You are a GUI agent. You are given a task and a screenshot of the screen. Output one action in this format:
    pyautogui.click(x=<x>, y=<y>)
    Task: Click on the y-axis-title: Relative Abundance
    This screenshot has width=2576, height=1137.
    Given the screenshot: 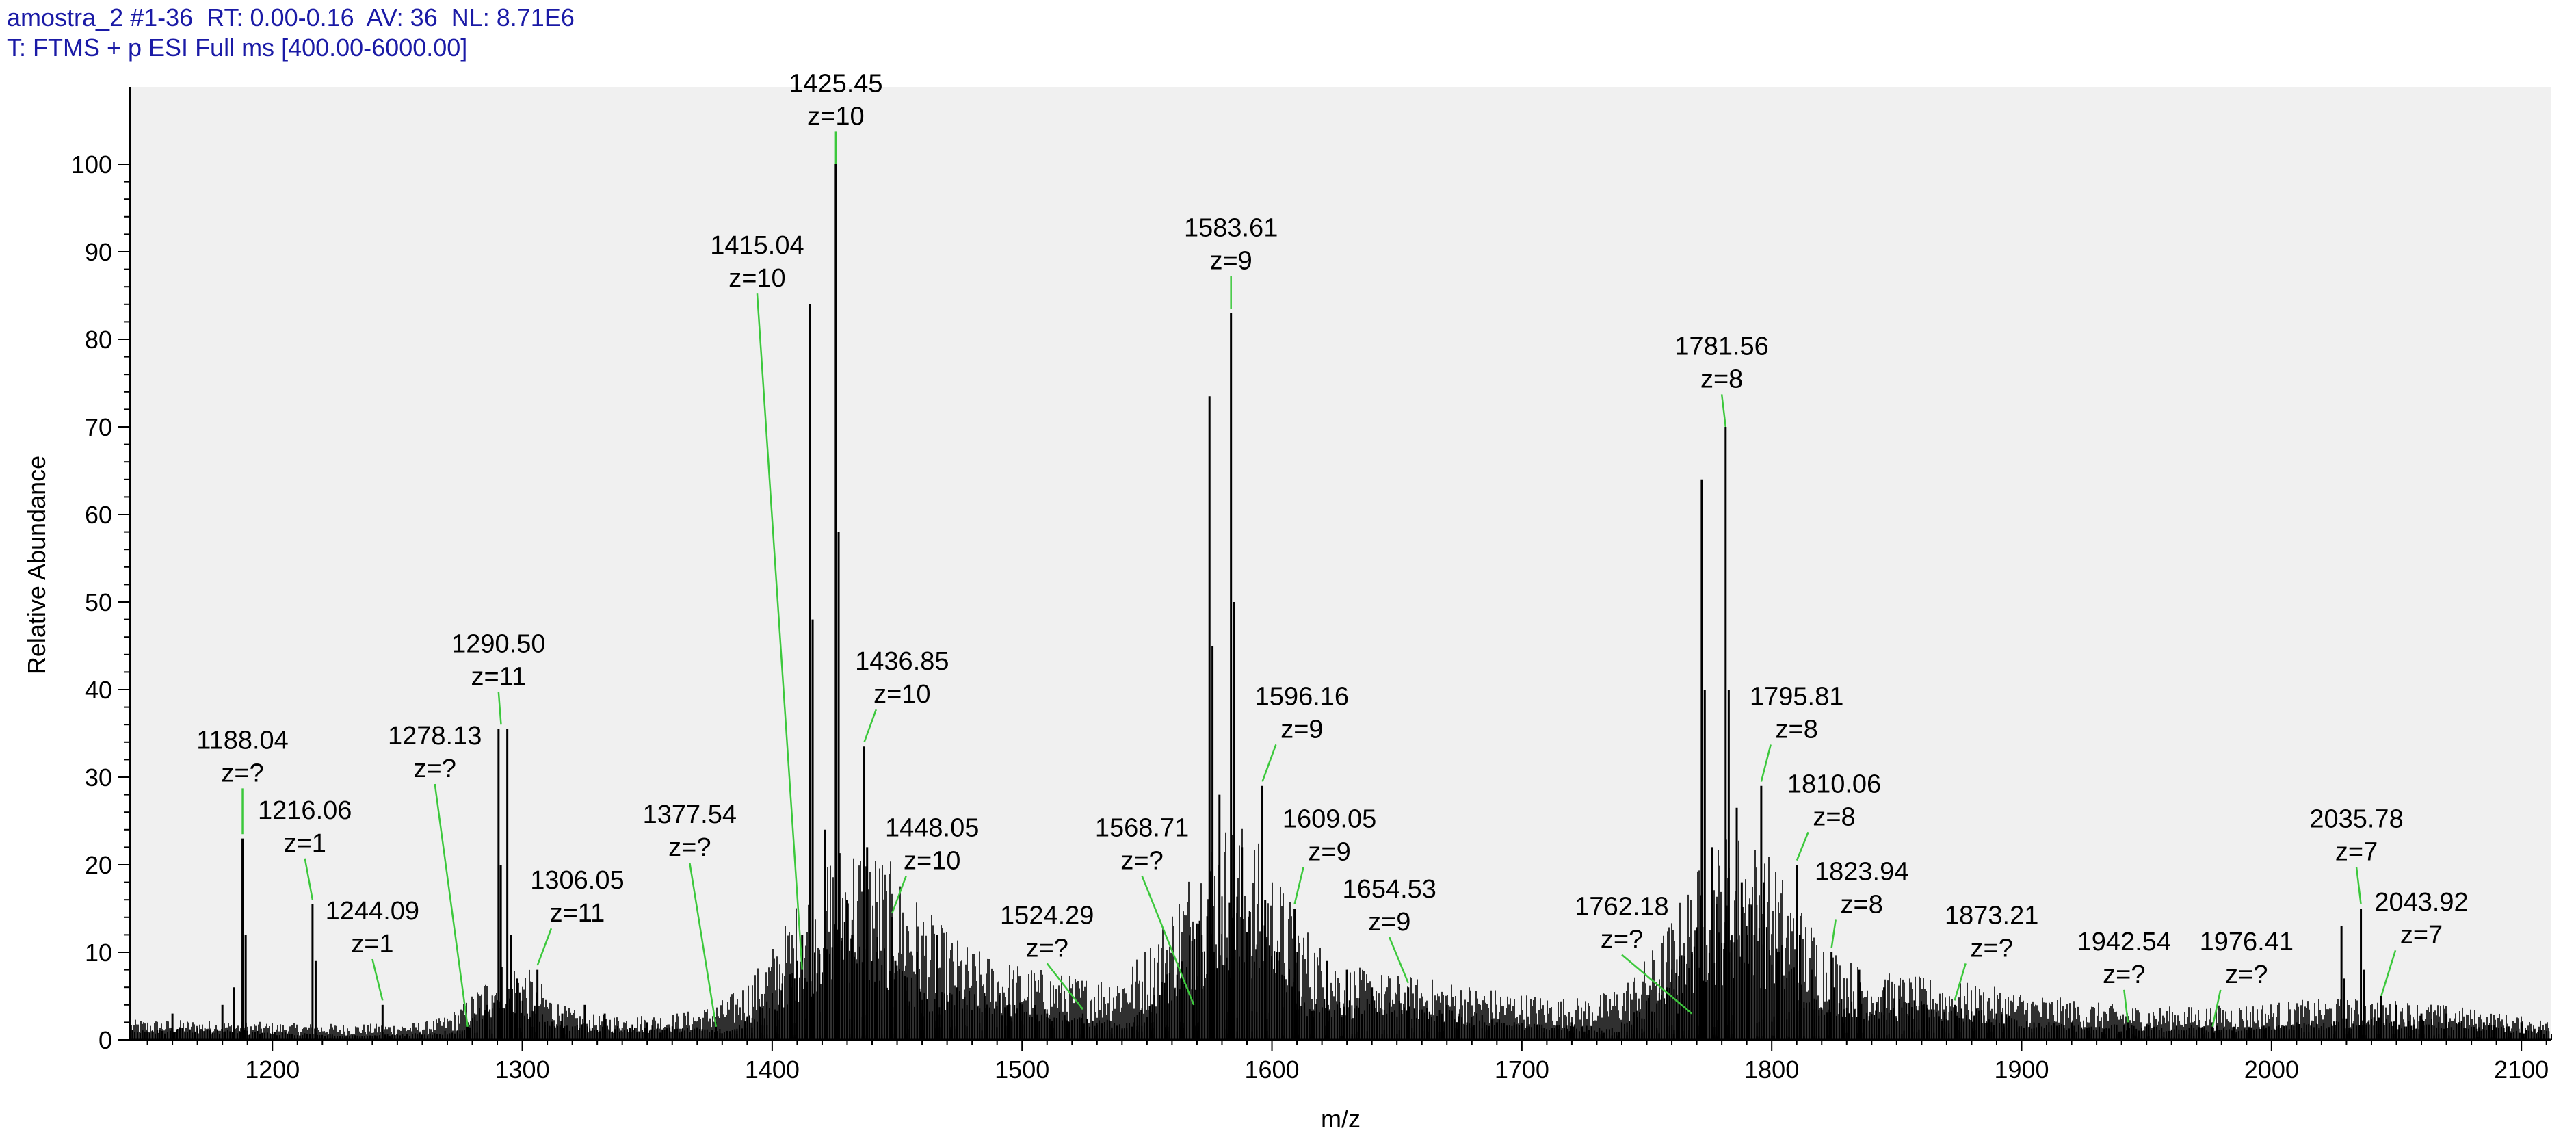 What is the action you would take?
    pyautogui.click(x=37, y=565)
    